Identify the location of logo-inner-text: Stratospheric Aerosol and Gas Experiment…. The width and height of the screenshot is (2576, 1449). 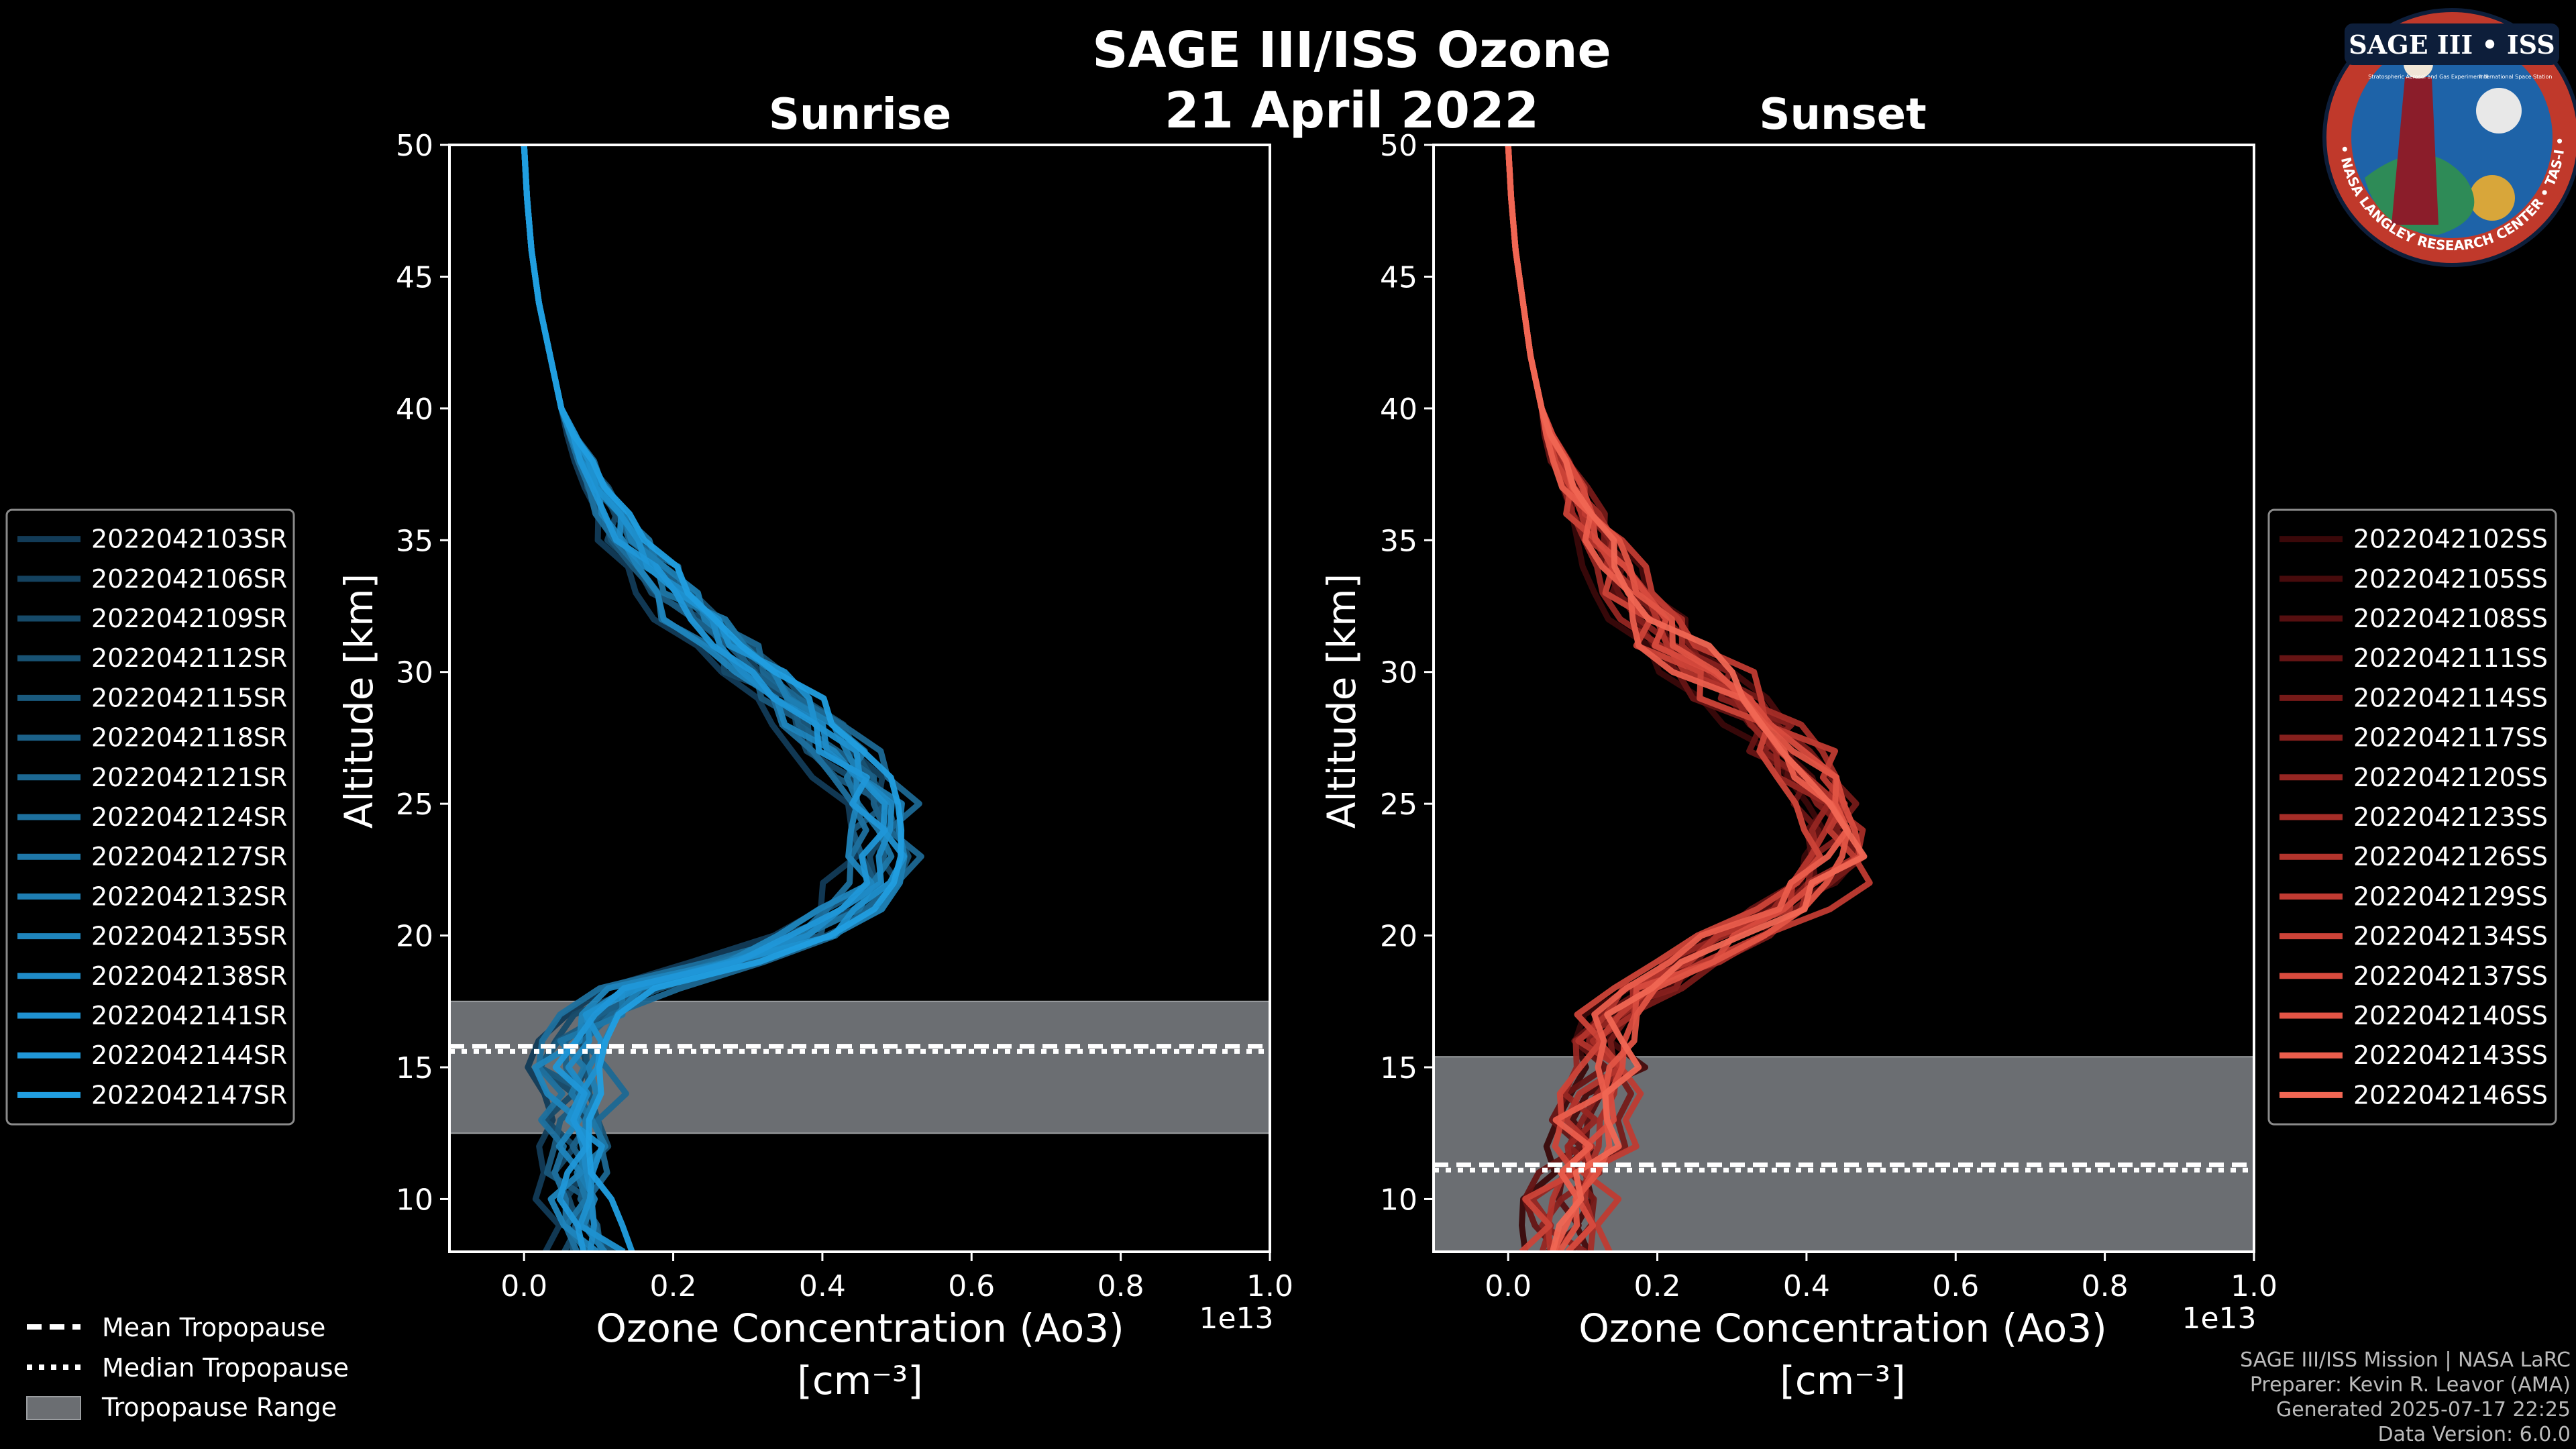
(2428, 77).